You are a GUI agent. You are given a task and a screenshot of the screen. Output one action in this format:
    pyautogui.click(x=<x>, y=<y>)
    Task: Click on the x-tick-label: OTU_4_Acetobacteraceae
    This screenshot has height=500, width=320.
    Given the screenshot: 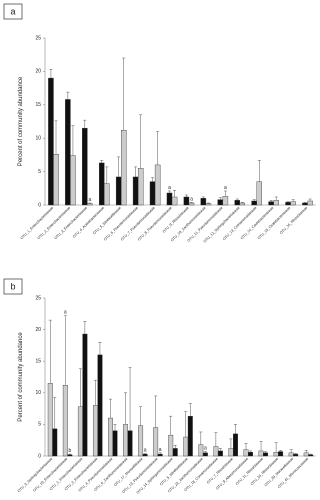 What is the action you would take?
    pyautogui.click(x=88, y=222)
    